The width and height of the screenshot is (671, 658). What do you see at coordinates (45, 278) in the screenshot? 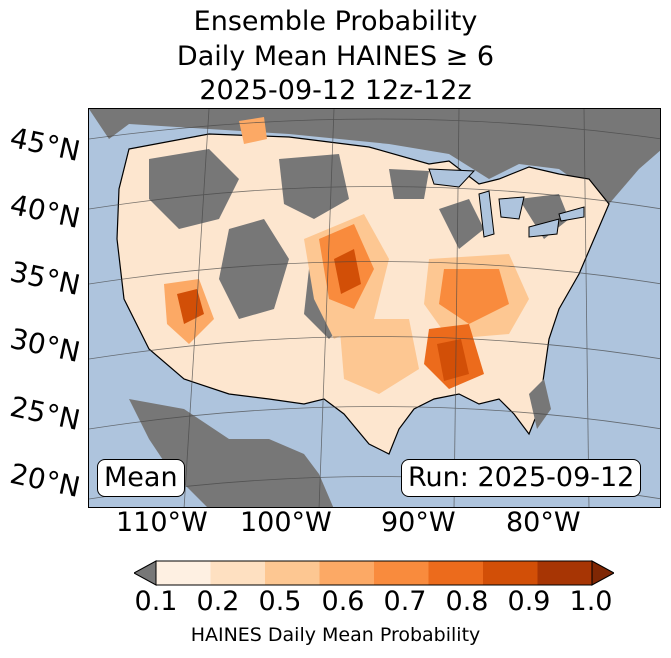
I see `lat-label-35: 35°N` at bounding box center [45, 278].